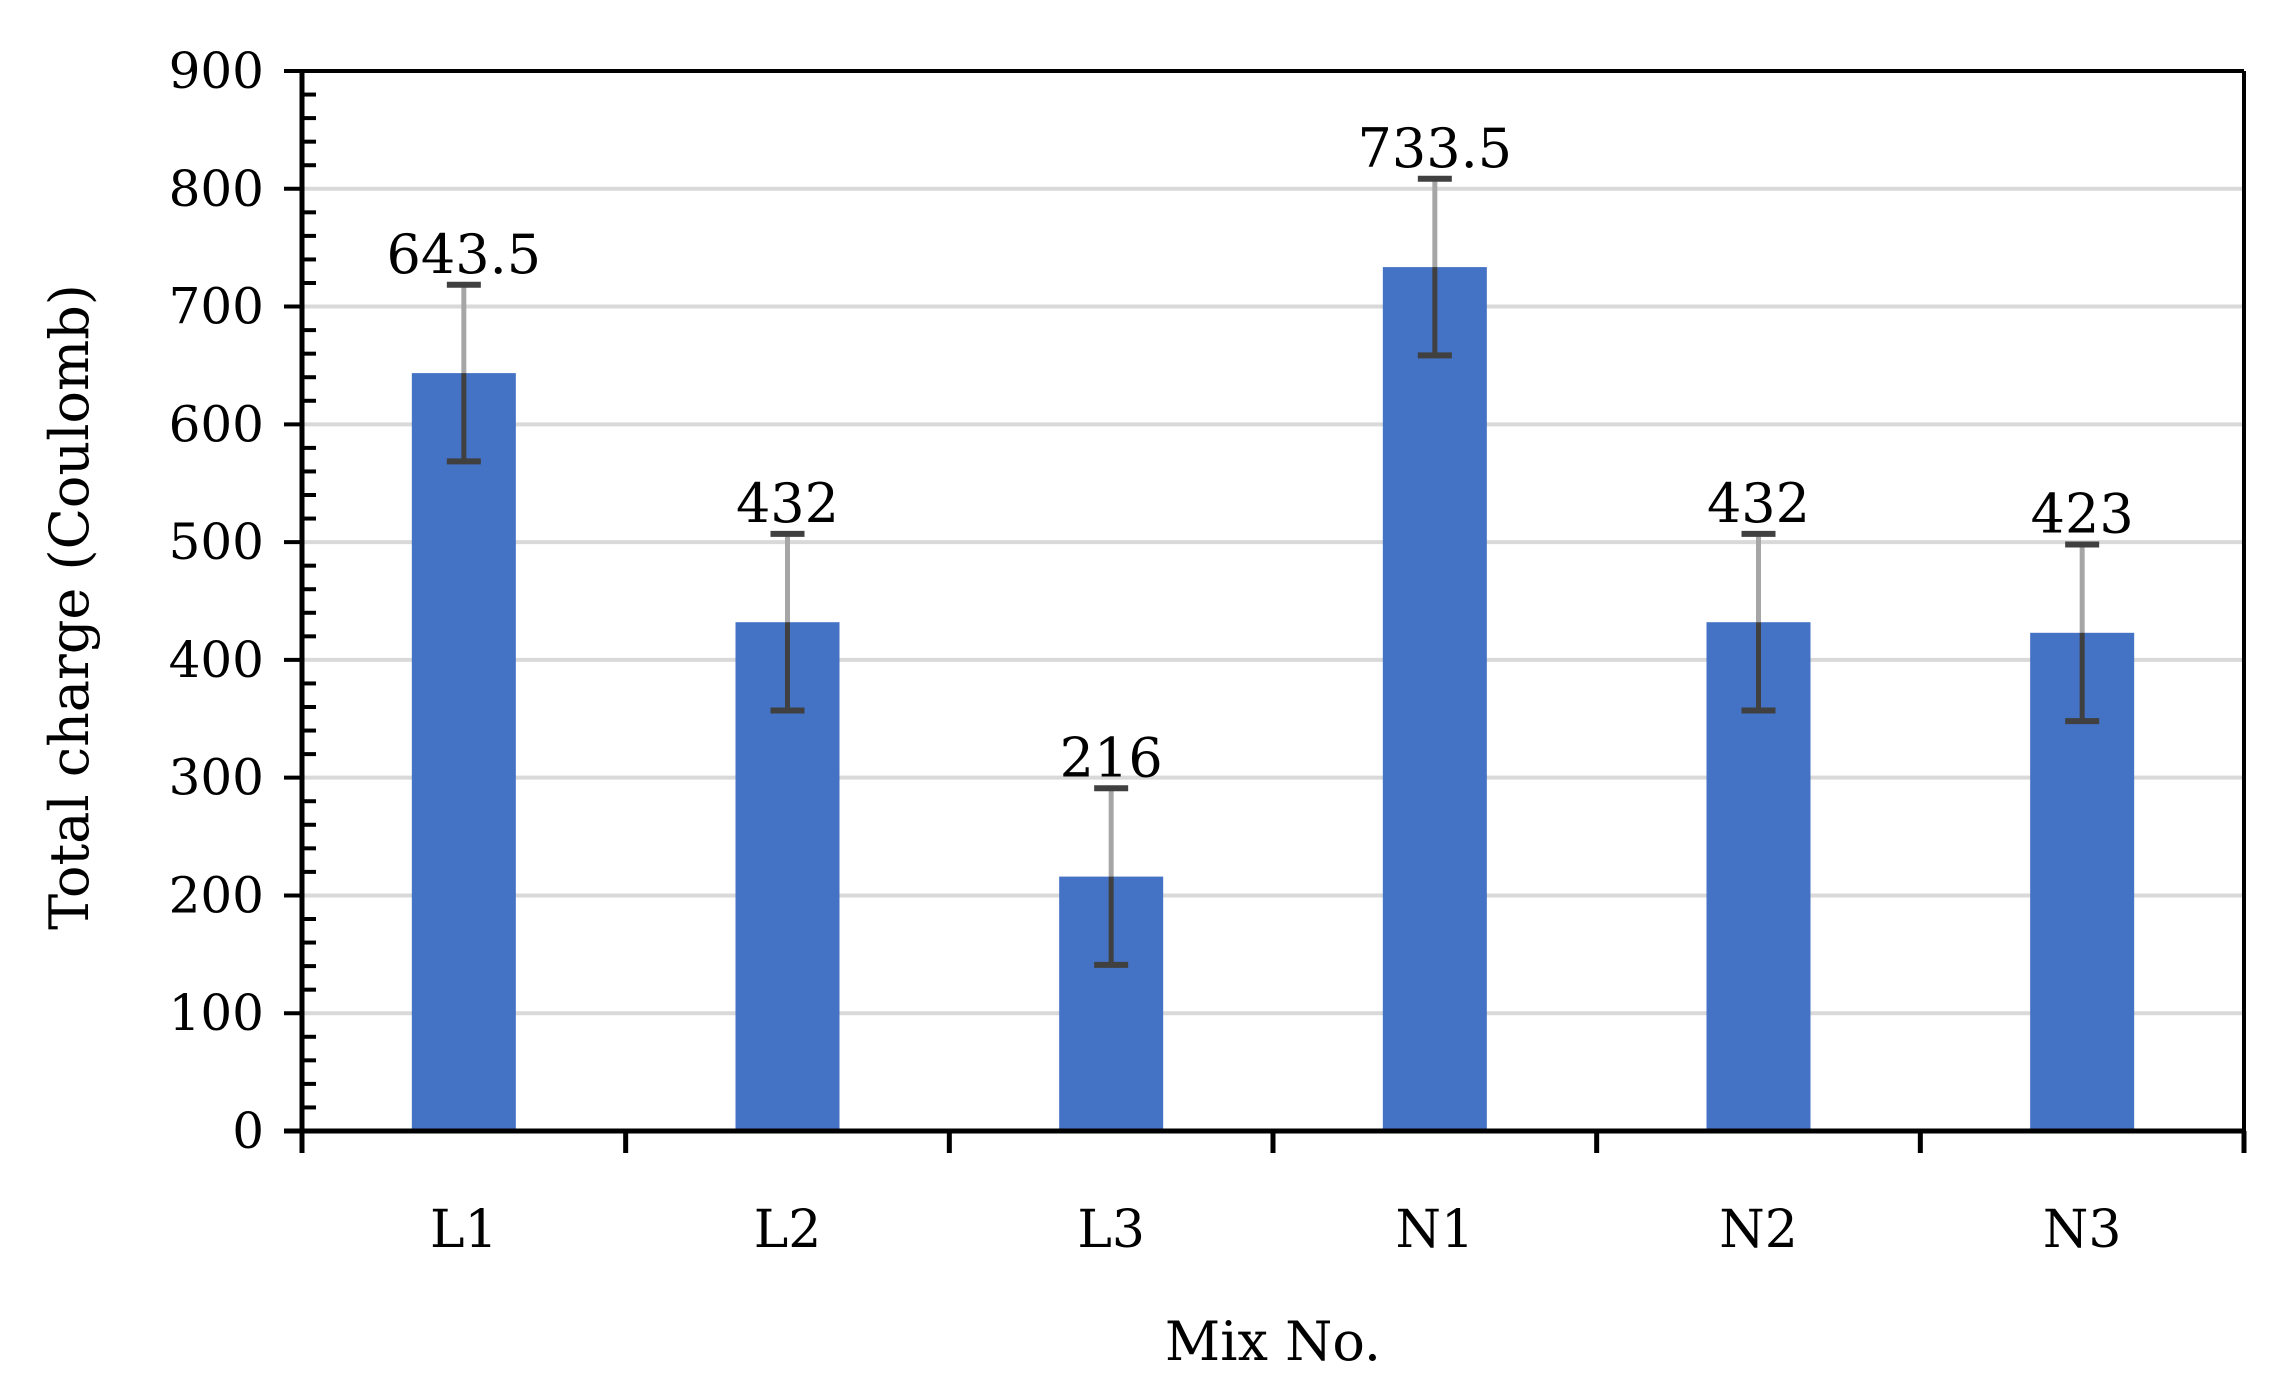  Describe the element at coordinates (216, 542) in the screenshot. I see `y-tick-label: 500` at that location.